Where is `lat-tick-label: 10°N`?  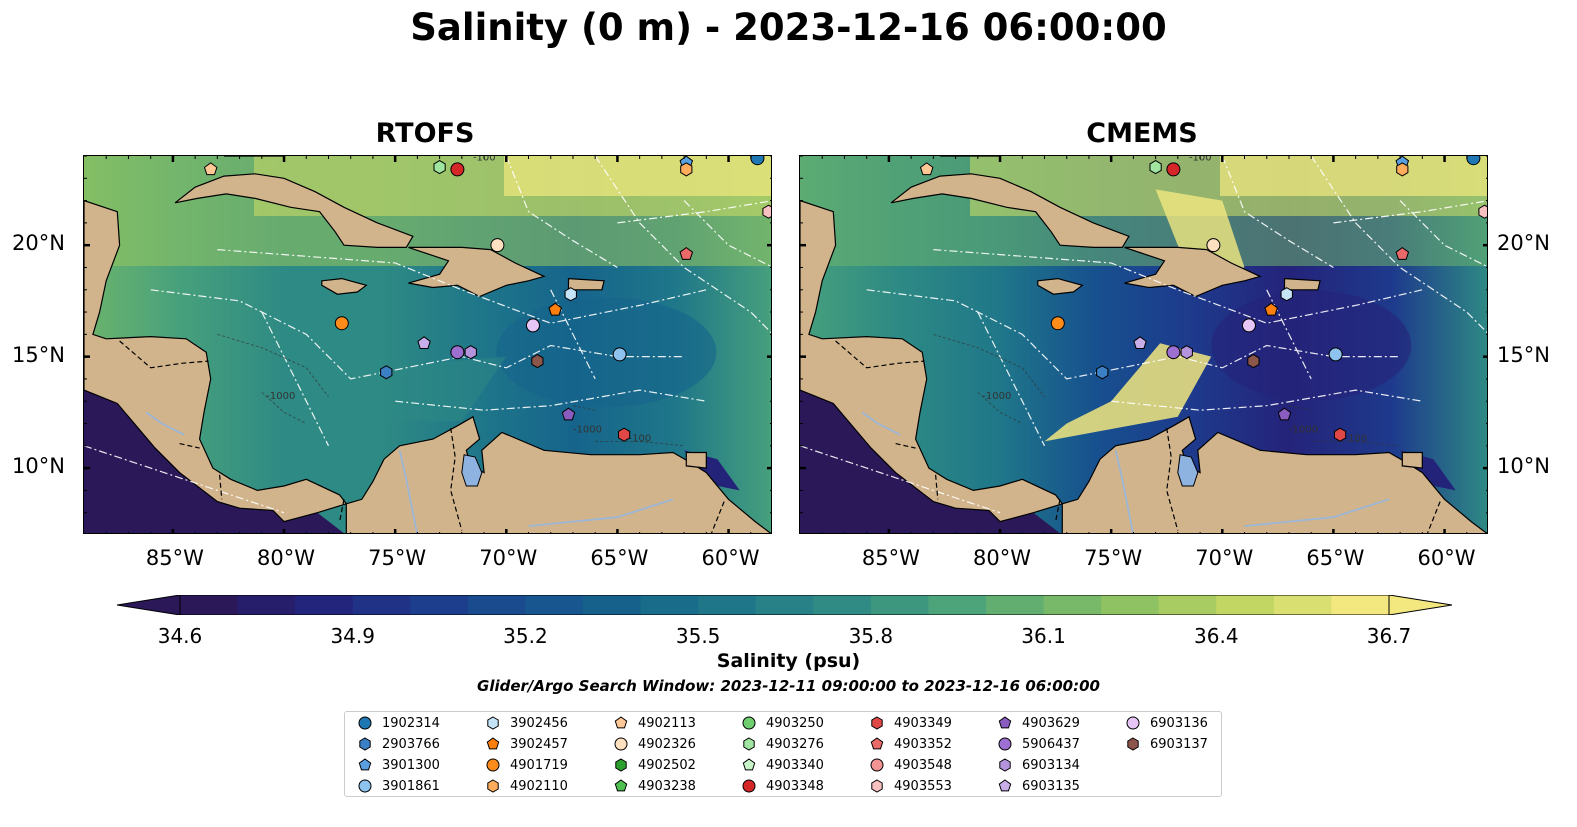
lat-tick-label: 10°N is located at coordinates (1523, 466).